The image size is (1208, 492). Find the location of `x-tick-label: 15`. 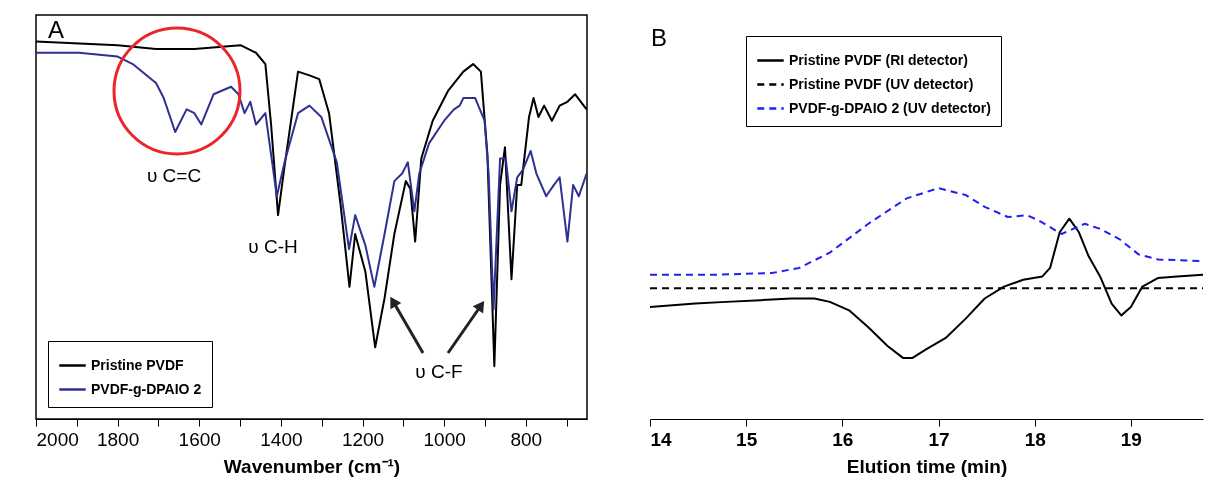

x-tick-label: 15 is located at coordinates (747, 439).